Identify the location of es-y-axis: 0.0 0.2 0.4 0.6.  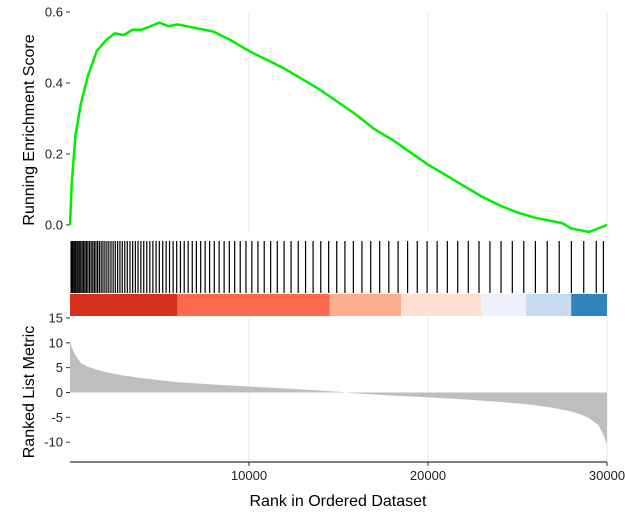
(57, 118).